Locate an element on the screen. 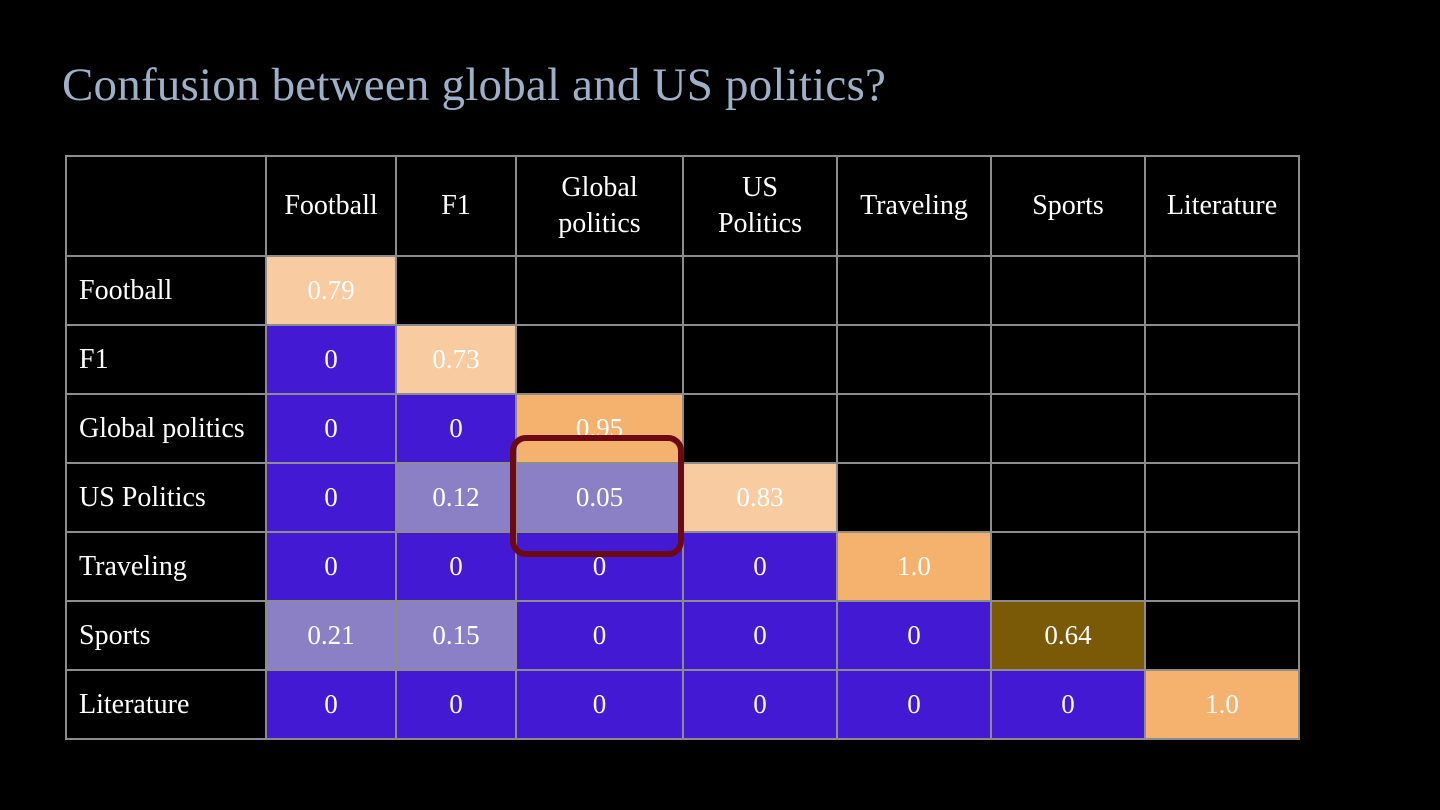 The image size is (1440, 810). matrix-cell: 0.79 is located at coordinates (331, 290).